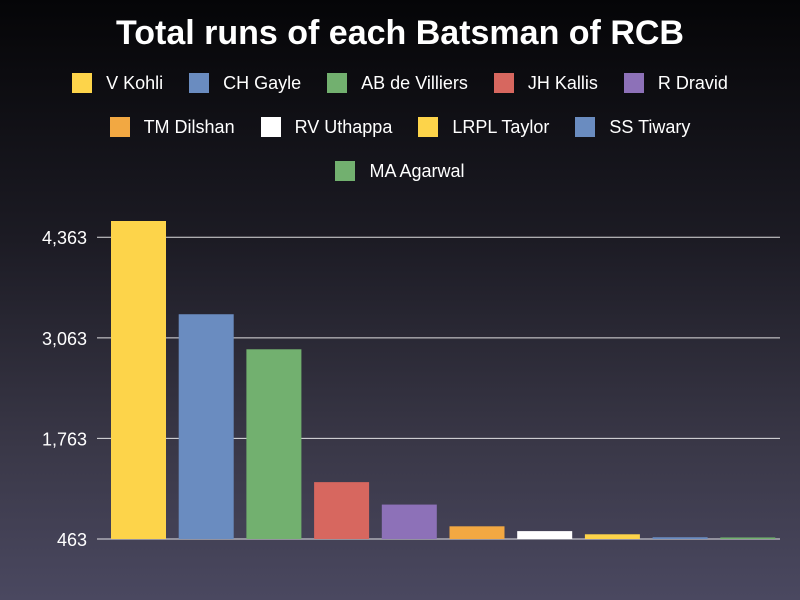 The image size is (800, 600). I want to click on y-tick-label: 1,763, so click(64, 439).